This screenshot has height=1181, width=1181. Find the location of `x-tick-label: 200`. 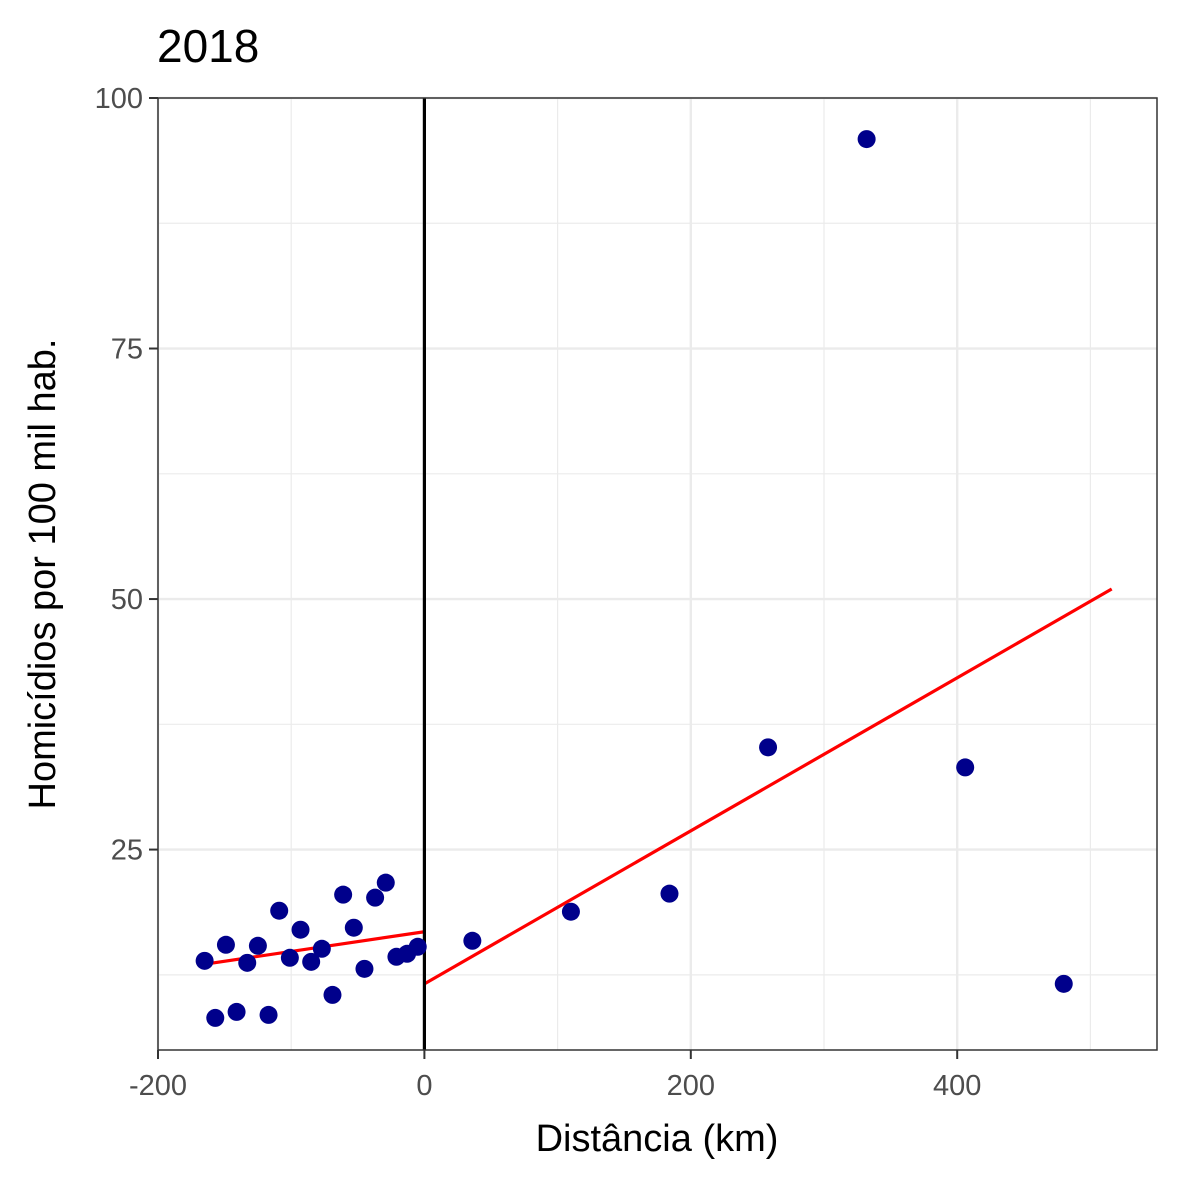

x-tick-label: 200 is located at coordinates (691, 1086).